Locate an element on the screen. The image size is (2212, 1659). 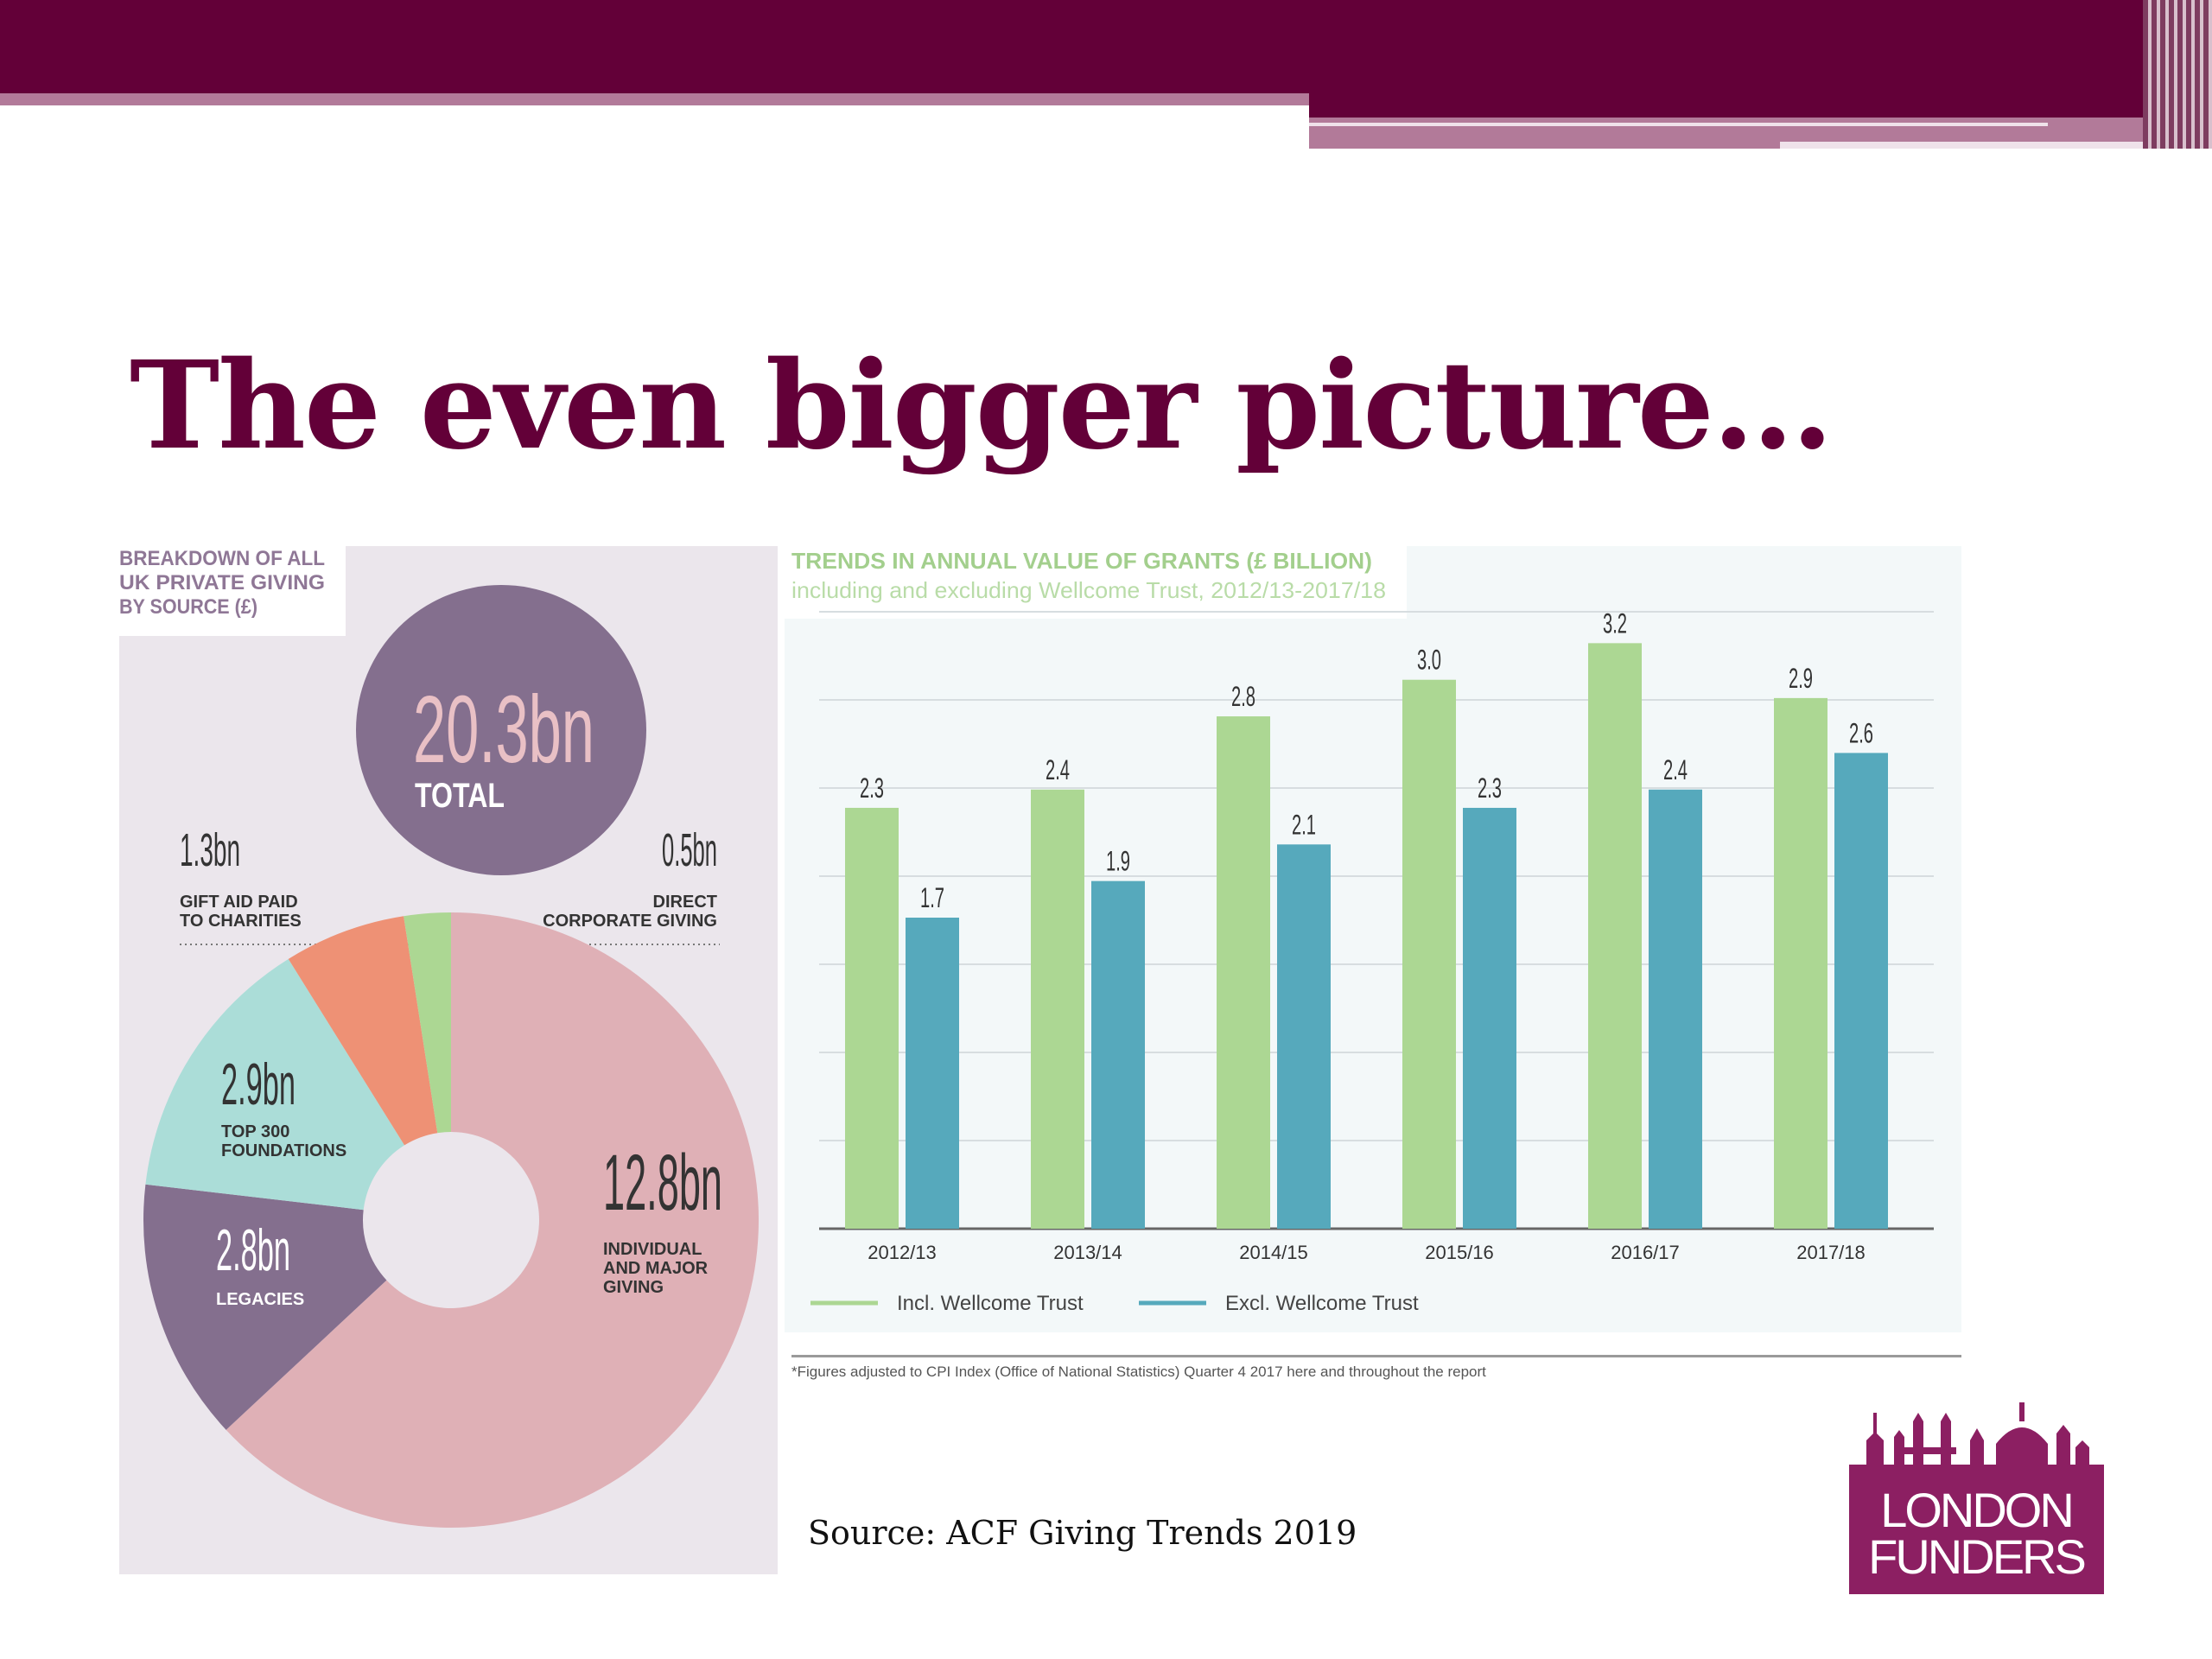
x-tick-label: 2016/17 is located at coordinates (1645, 1252).